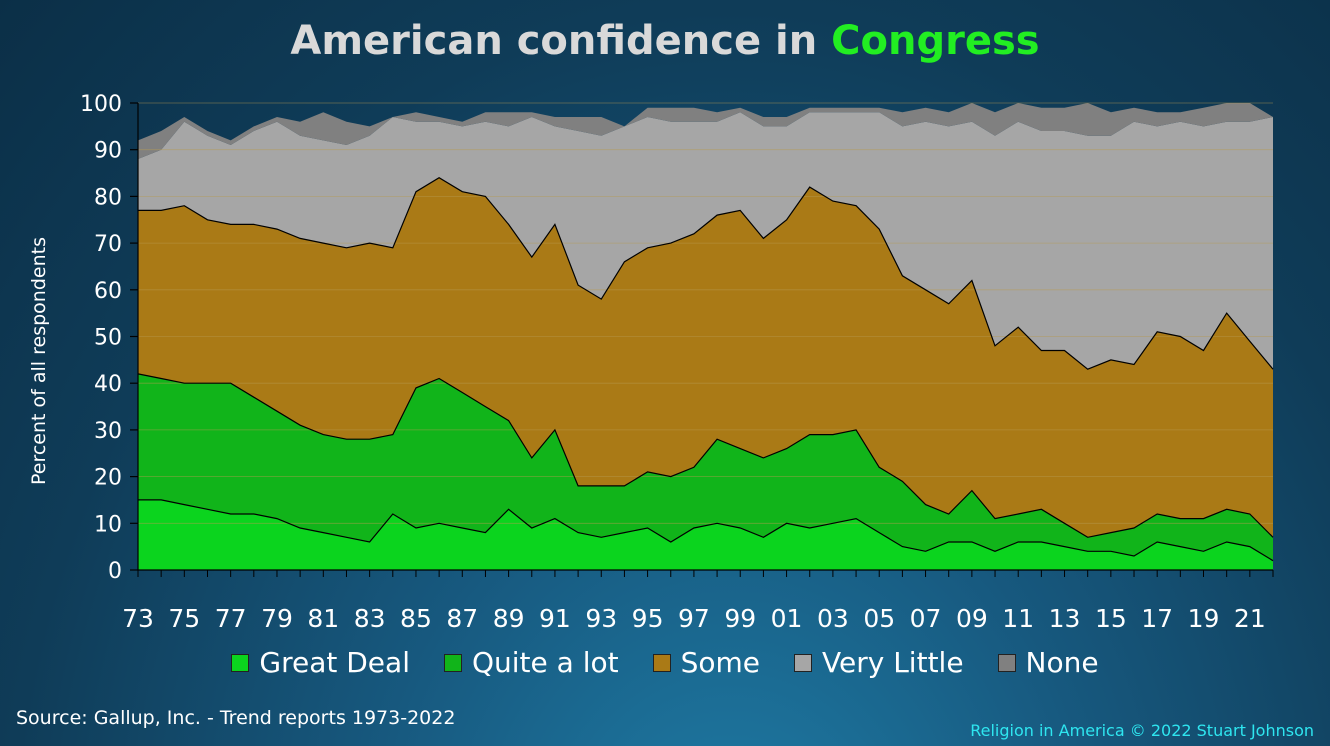 The height and width of the screenshot is (746, 1330). Describe the element at coordinates (648, 618) in the screenshot. I see `x-tick-label-95: 95` at that location.